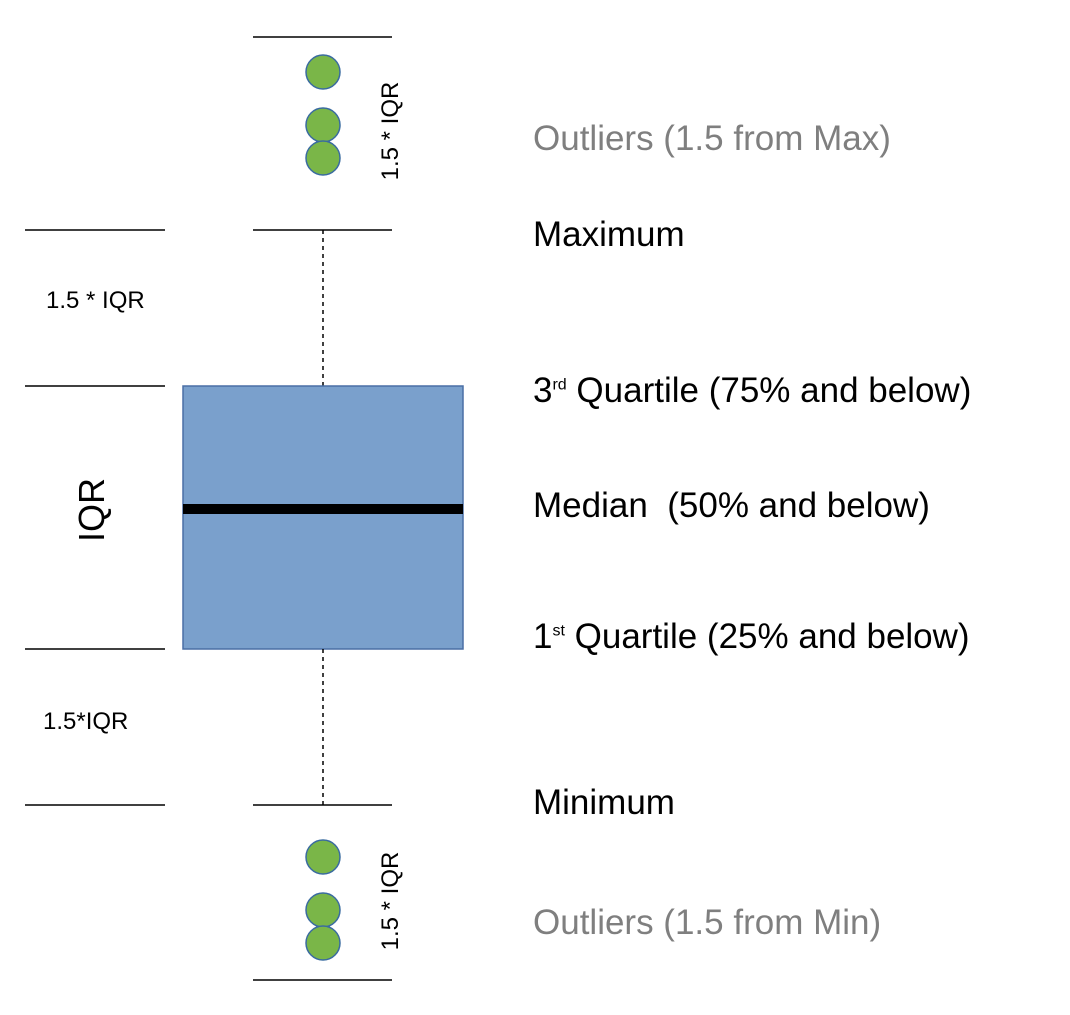  I want to click on q3-ordinal: 3, so click(543, 390).